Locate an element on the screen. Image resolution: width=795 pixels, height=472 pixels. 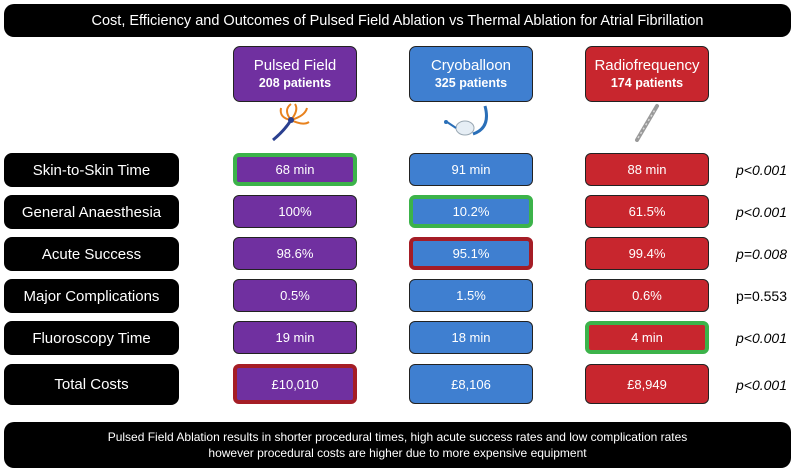
cell-radiofrequency-major-complications: 0.6% is located at coordinates (647, 295).